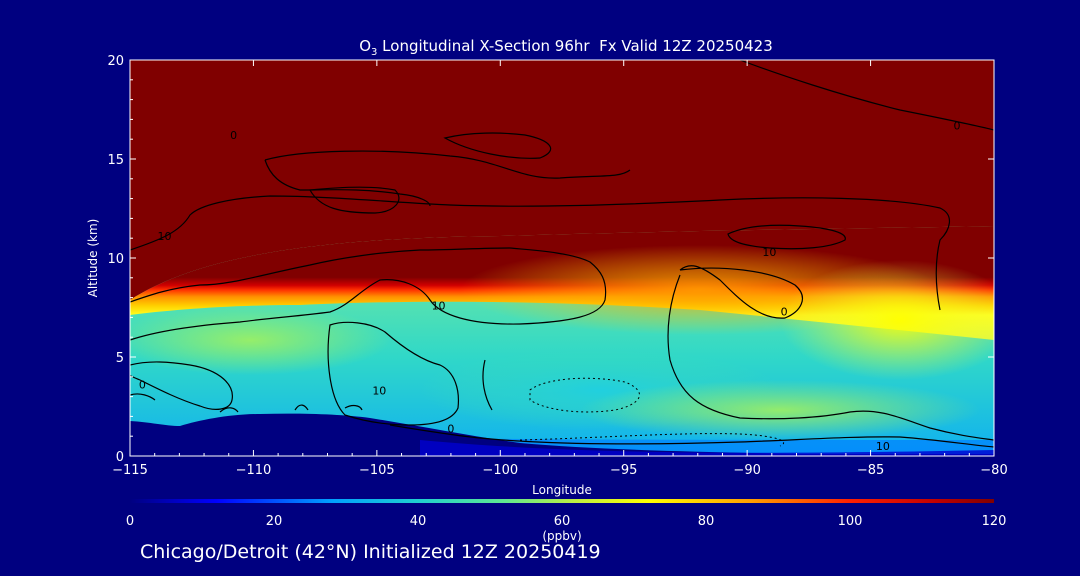 The width and height of the screenshot is (1080, 576). What do you see at coordinates (130, 521) in the screenshot?
I see `colorbar-tick-label: 0` at bounding box center [130, 521].